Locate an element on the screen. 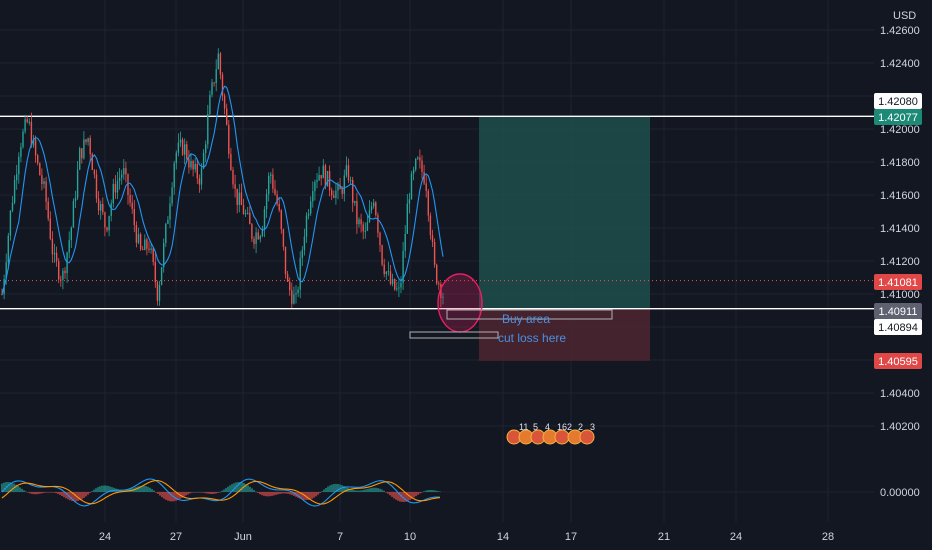  cut-loss-box is located at coordinates (454, 335).